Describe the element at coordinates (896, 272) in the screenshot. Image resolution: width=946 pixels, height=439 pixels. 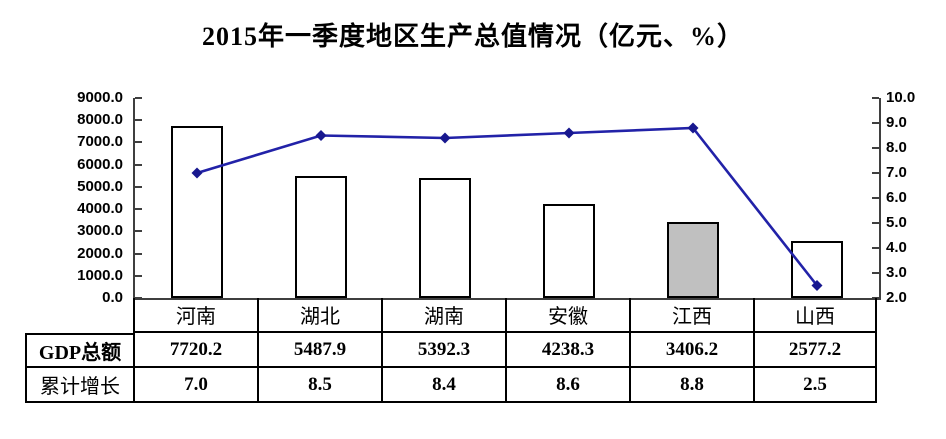
I see `right-axis-tick-label: 3.0` at that location.